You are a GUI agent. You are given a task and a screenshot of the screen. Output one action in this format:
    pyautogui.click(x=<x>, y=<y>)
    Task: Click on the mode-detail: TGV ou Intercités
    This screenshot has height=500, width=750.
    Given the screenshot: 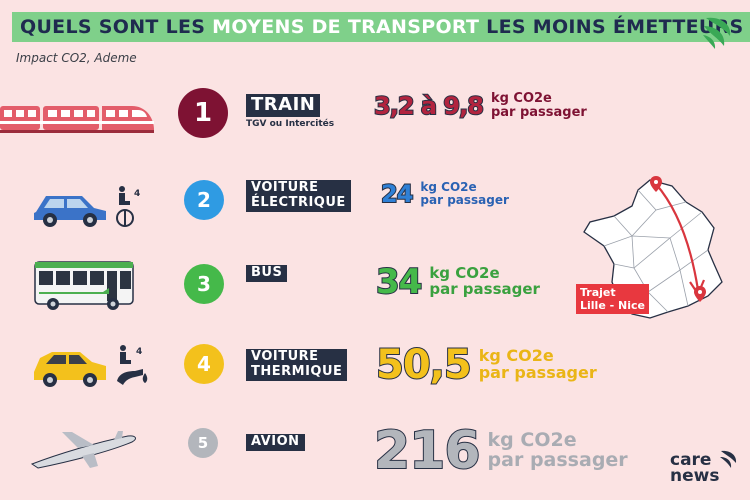 What is the action you would take?
    pyautogui.click(x=290, y=123)
    